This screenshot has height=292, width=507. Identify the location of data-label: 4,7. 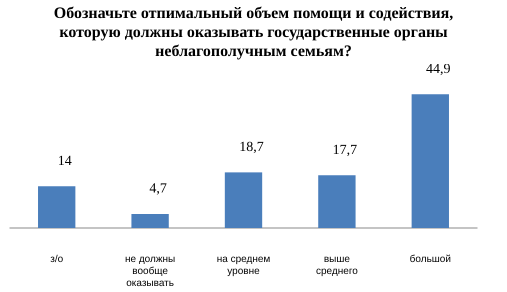
(158, 189).